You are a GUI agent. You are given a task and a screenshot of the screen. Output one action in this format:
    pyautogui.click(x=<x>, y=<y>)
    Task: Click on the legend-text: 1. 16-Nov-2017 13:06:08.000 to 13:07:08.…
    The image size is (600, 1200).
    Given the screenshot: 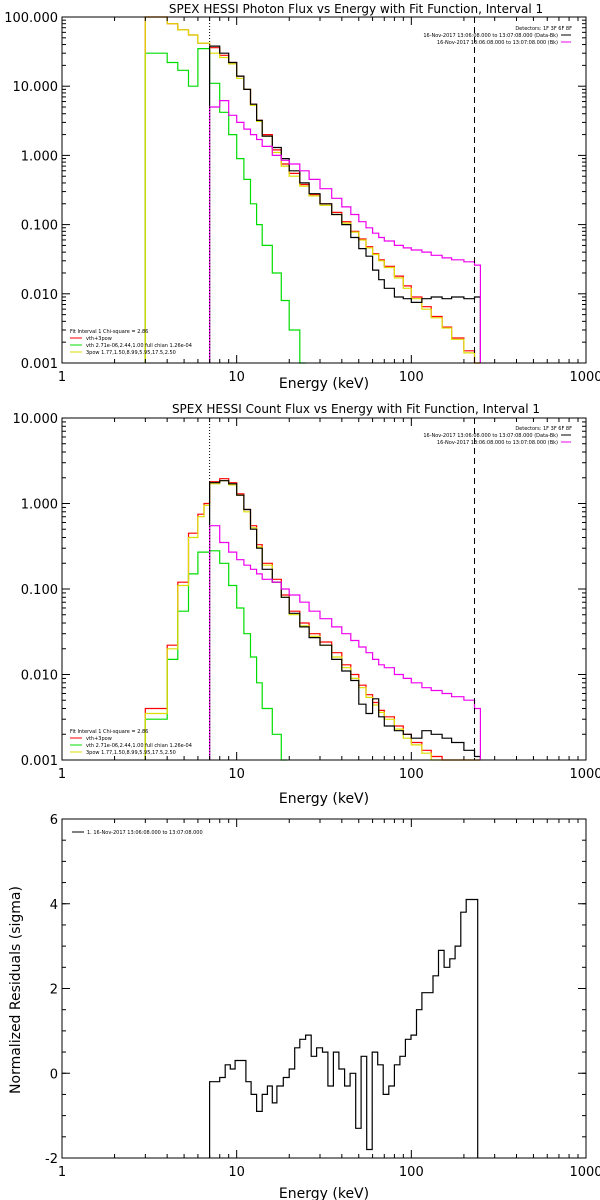 What is the action you would take?
    pyautogui.click(x=145, y=833)
    